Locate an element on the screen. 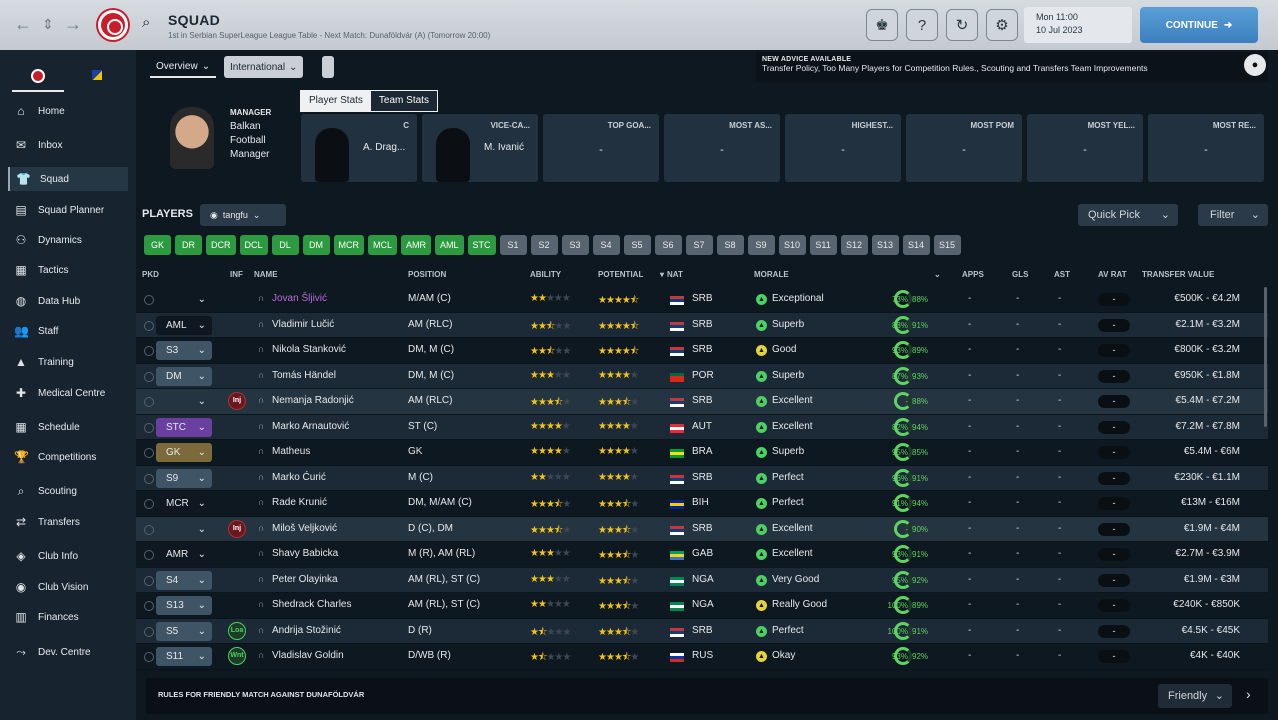  col-potential: POTENTIAL is located at coordinates (621, 274).